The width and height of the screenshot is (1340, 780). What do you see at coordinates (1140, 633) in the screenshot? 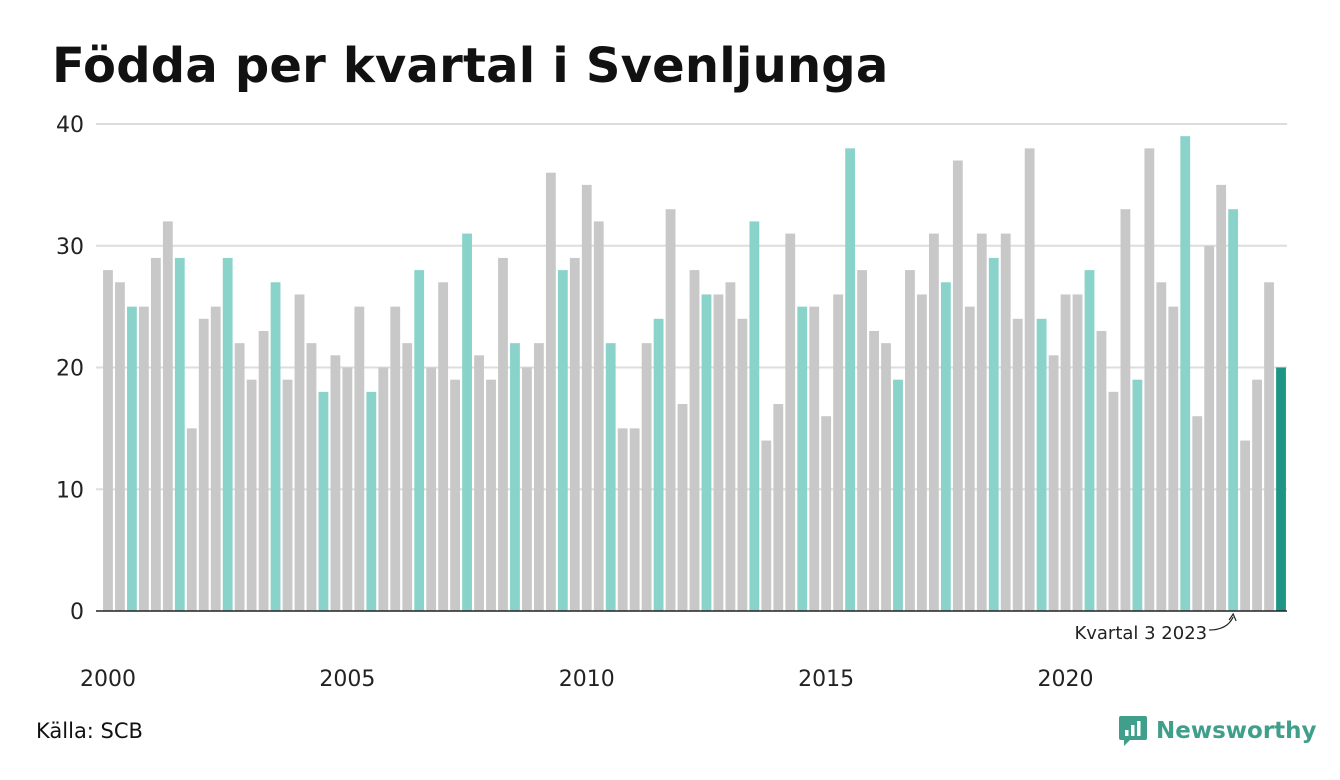
I see `annotation-label: Kvartal 3 2023` at bounding box center [1140, 633].